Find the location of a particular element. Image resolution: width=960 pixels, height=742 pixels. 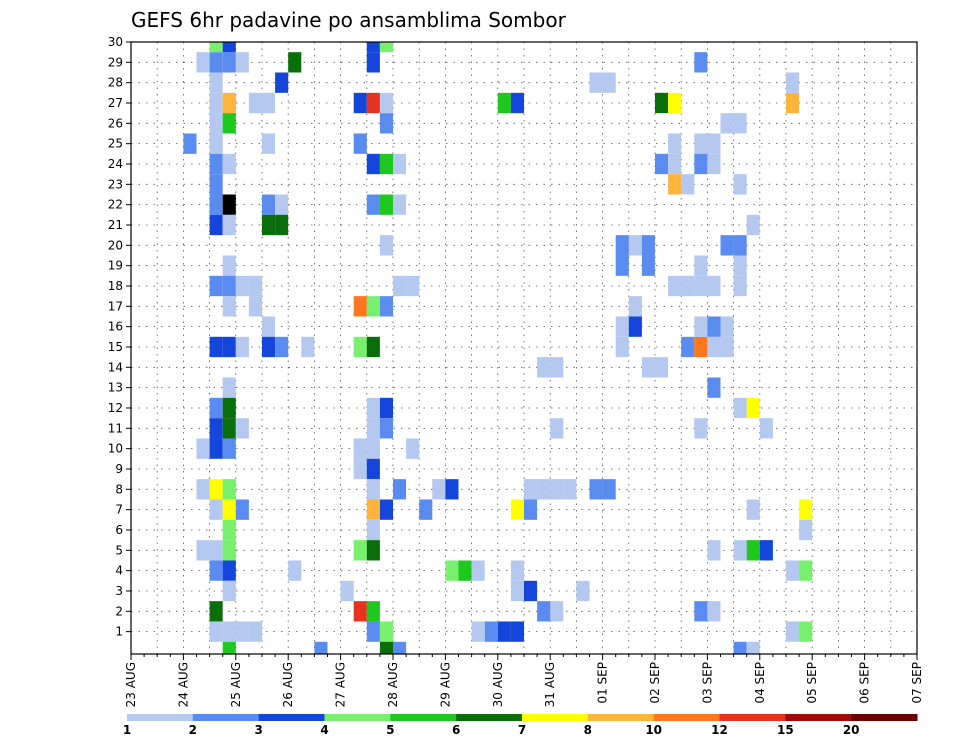

x-tick-label: 06 SEP is located at coordinates (865, 683).